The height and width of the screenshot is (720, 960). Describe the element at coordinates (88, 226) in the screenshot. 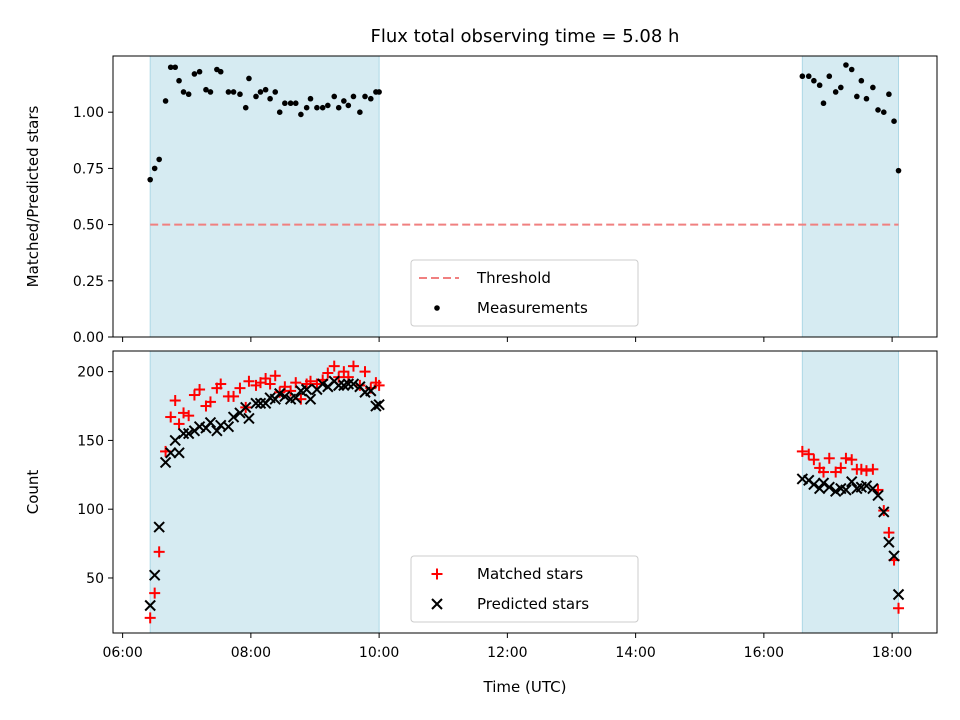

I see `y-tick-label: 0.50` at that location.